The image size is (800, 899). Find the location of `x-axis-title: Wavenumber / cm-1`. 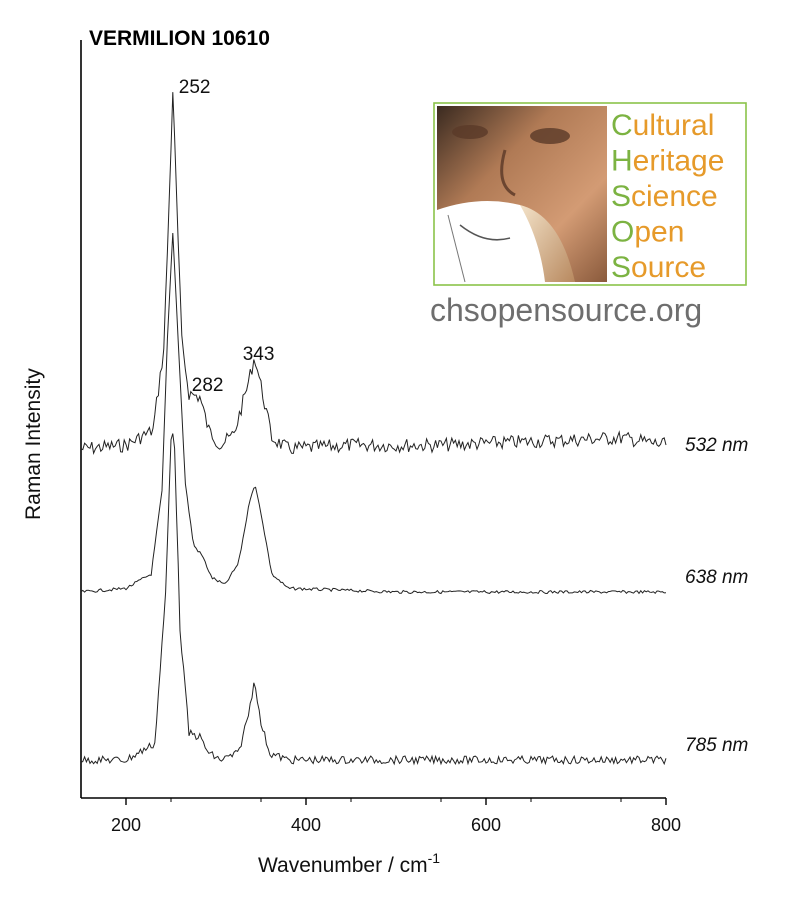

x-axis-title: Wavenumber / cm-1 is located at coordinates (349, 863).